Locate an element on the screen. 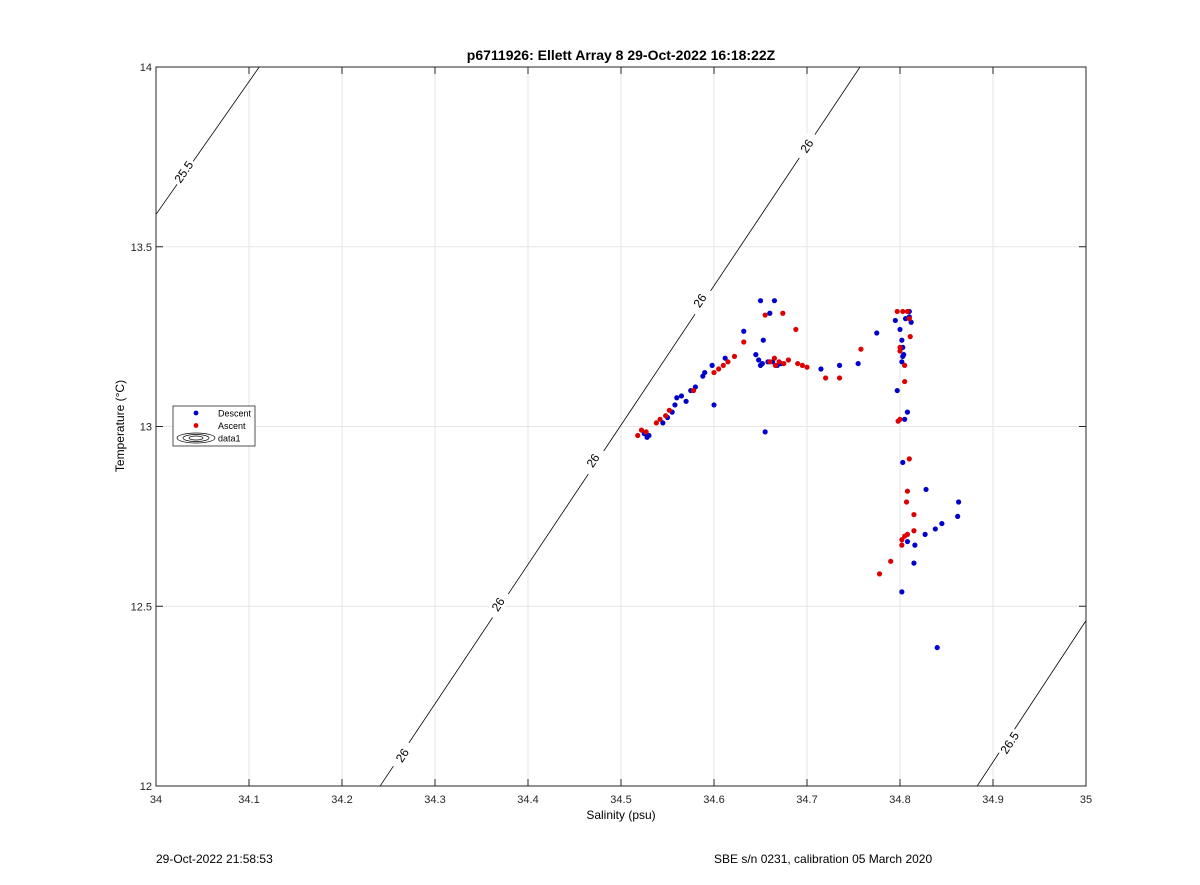  legend: Descent Ascent data1 is located at coordinates (214, 426).